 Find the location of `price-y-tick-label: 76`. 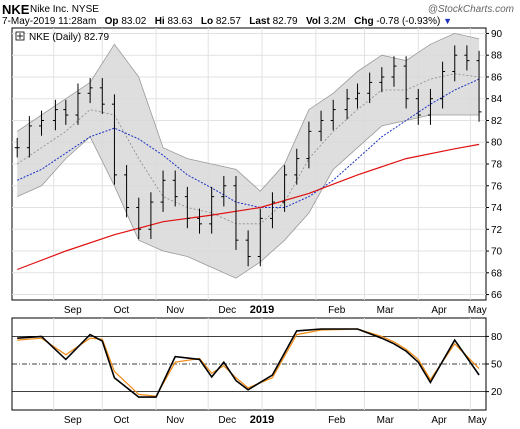

price-y-tick-label: 76 is located at coordinates (497, 186).